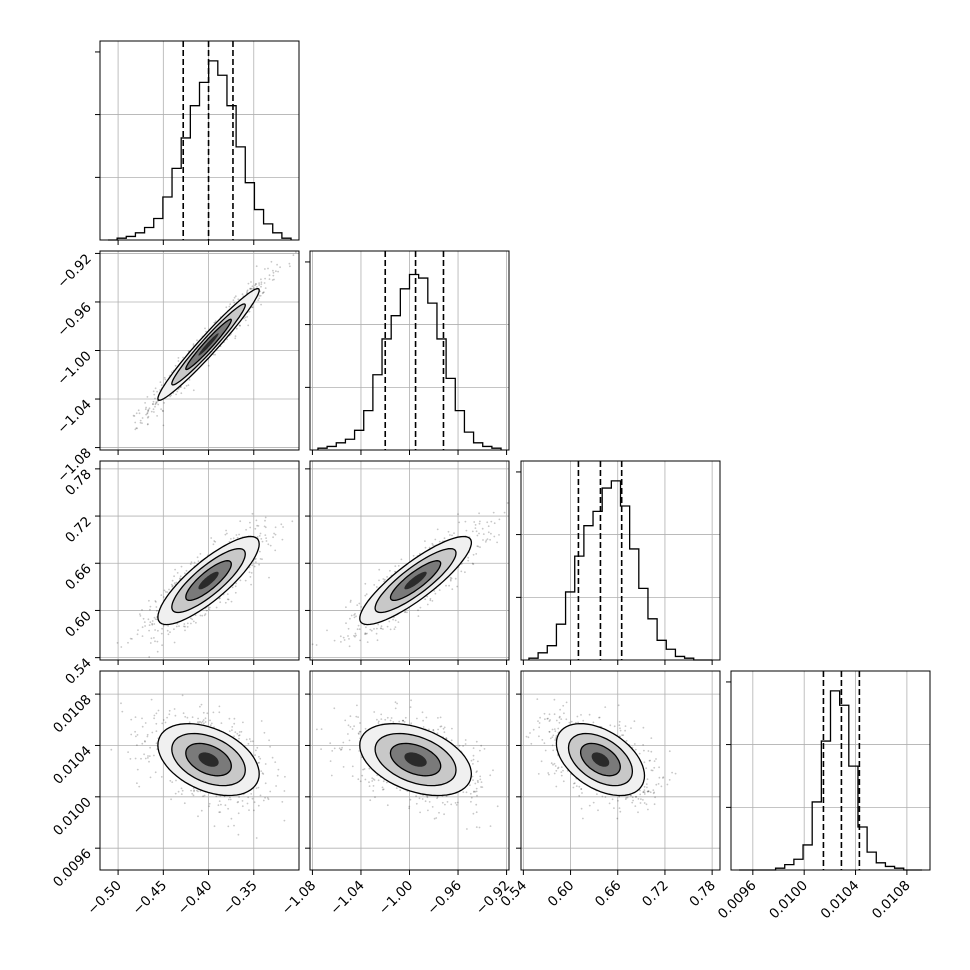  Describe the element at coordinates (444, 898) in the screenshot. I see `x-tick-label-1-3: −0.96` at that location.